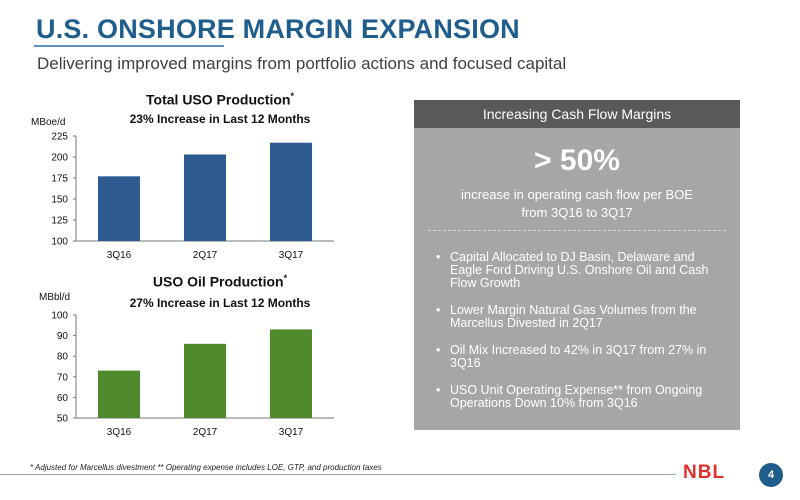  Describe the element at coordinates (577, 230) in the screenshot. I see `panel-divider` at that location.